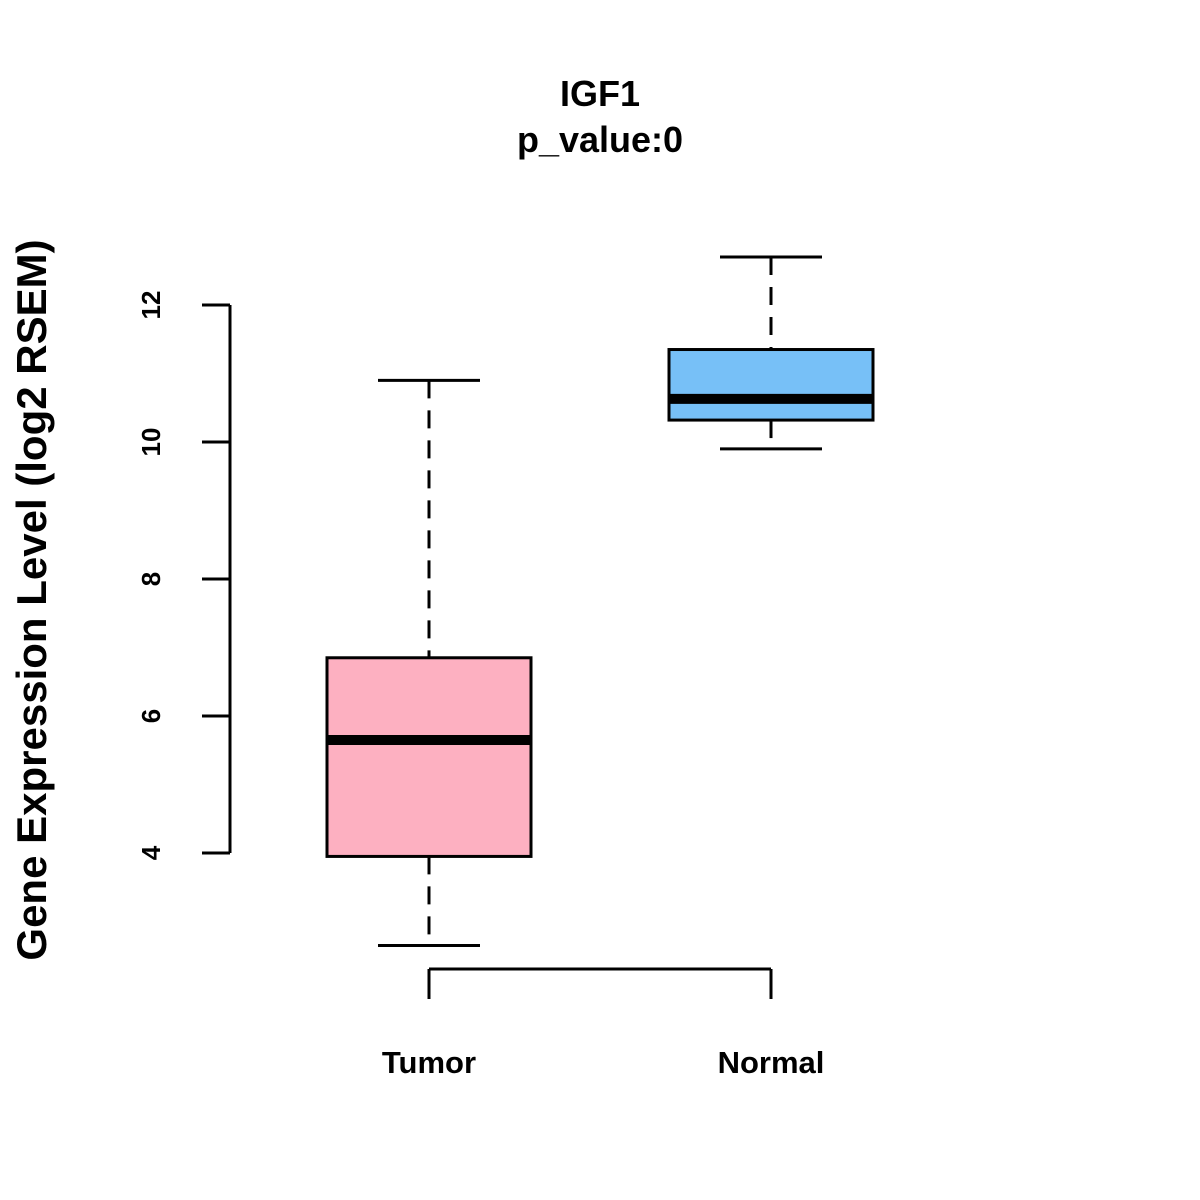  I want to click on y-tick-label: 12, so click(151, 305).